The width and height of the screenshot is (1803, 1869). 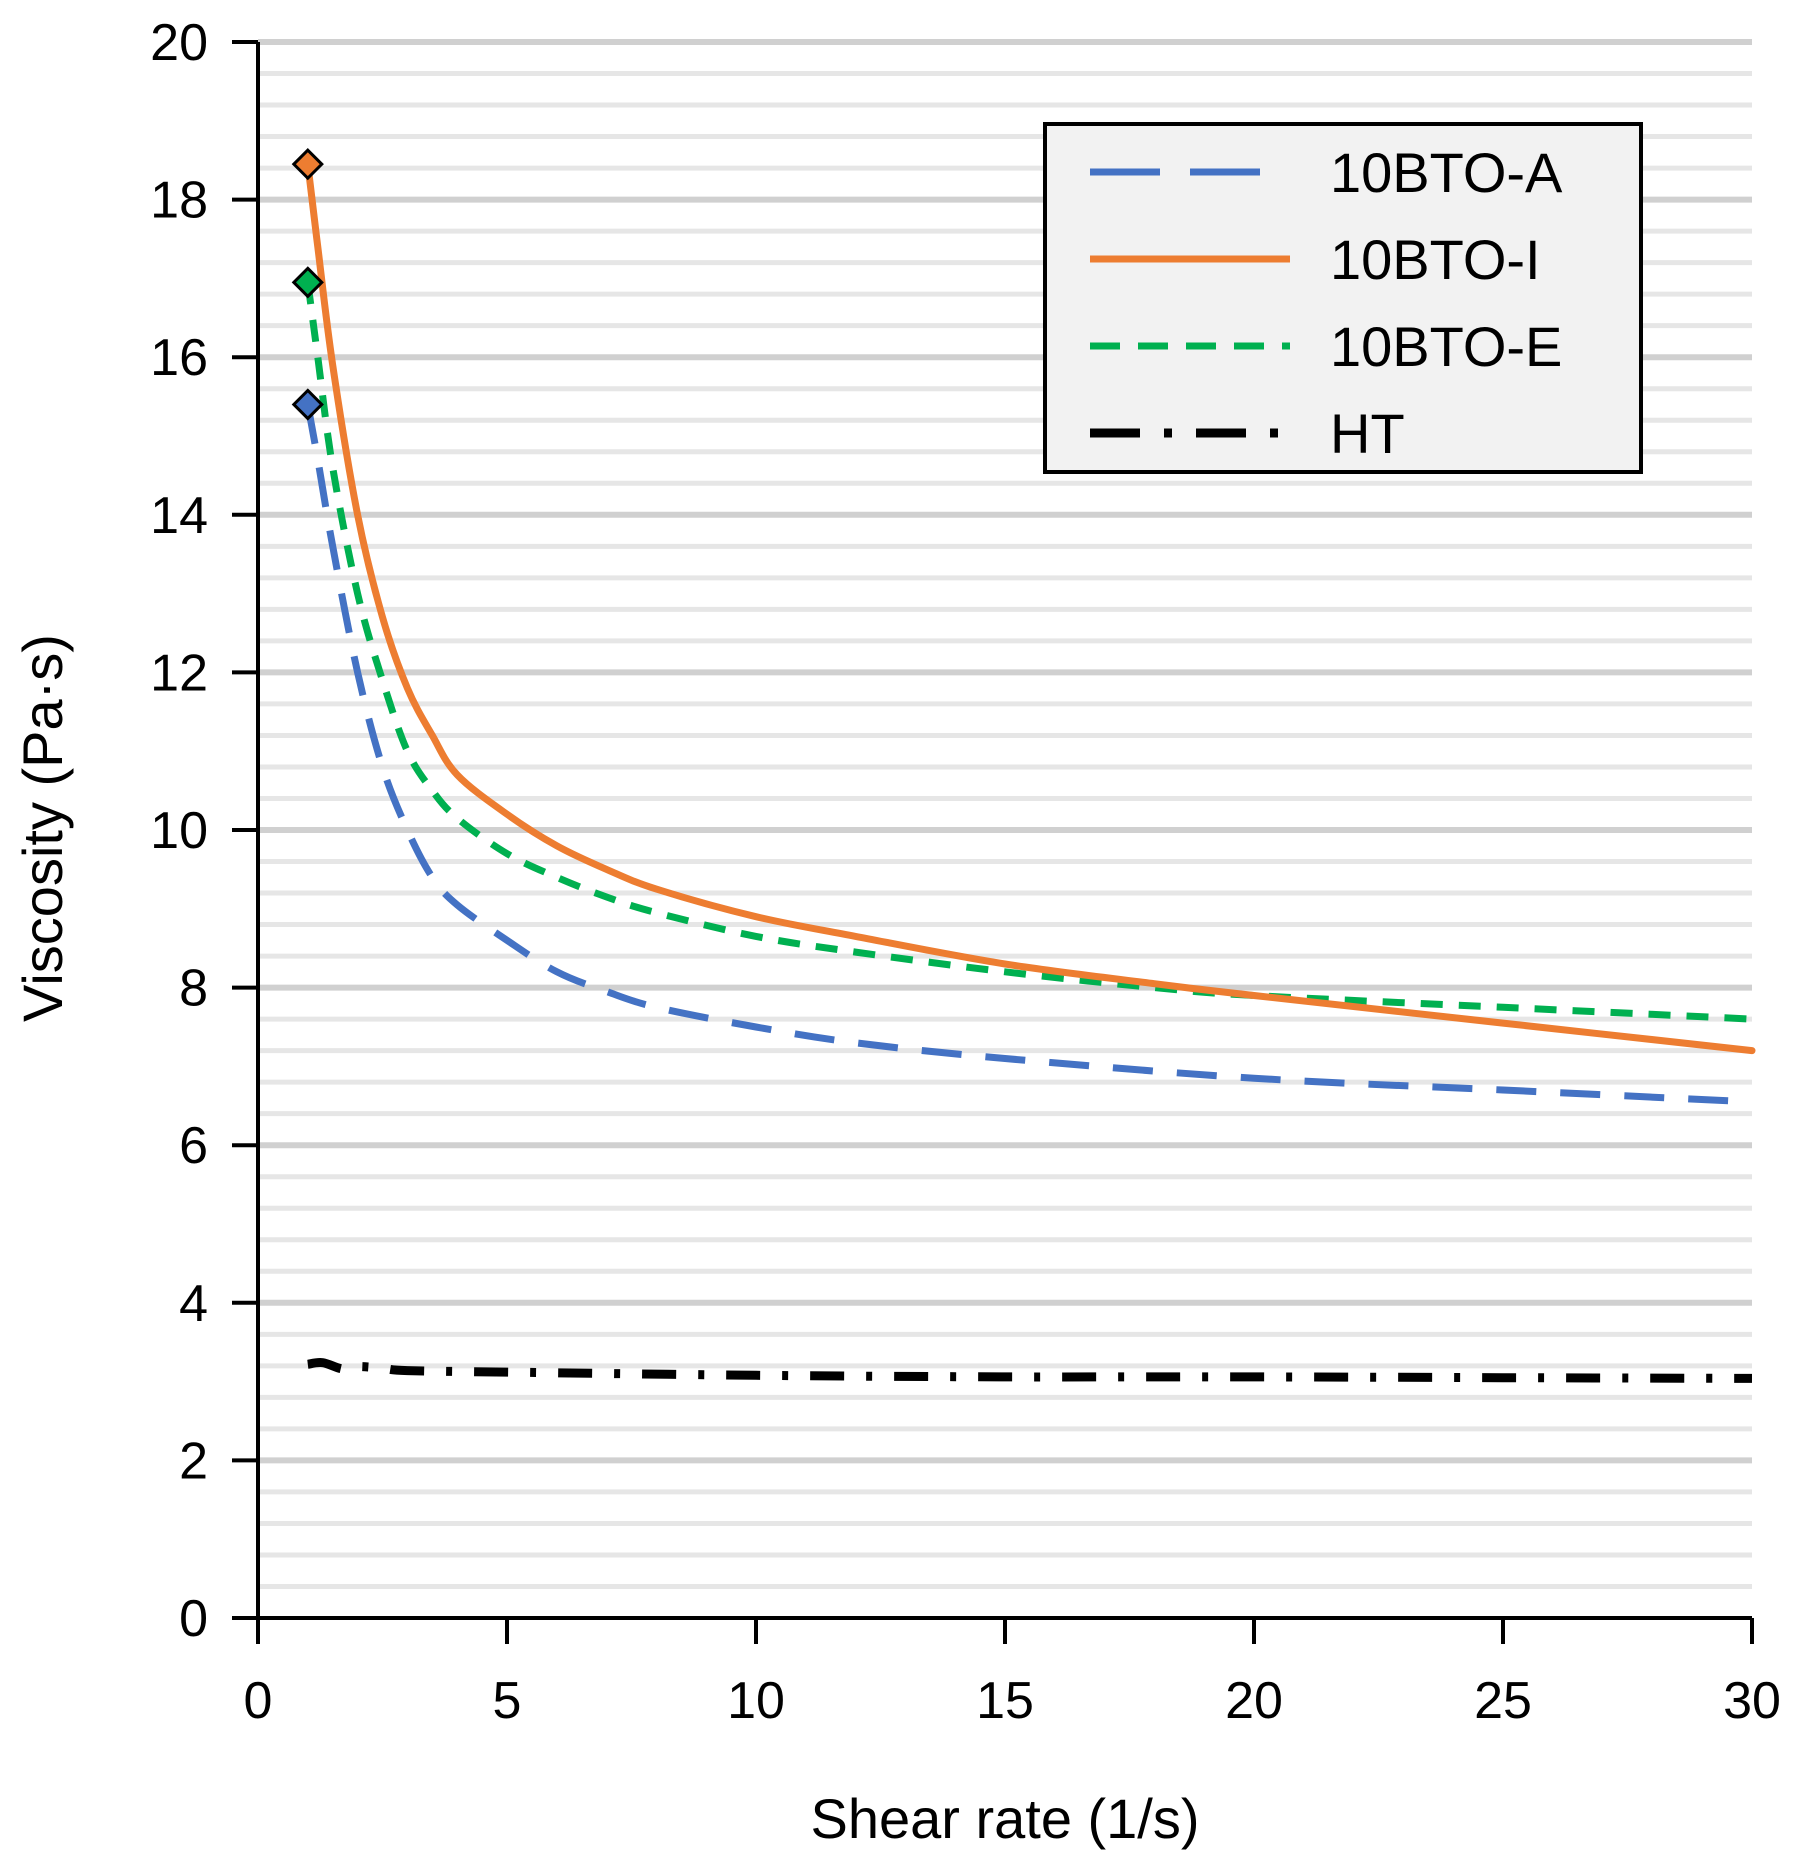 I want to click on y-tick-label: 12, so click(x=179, y=673).